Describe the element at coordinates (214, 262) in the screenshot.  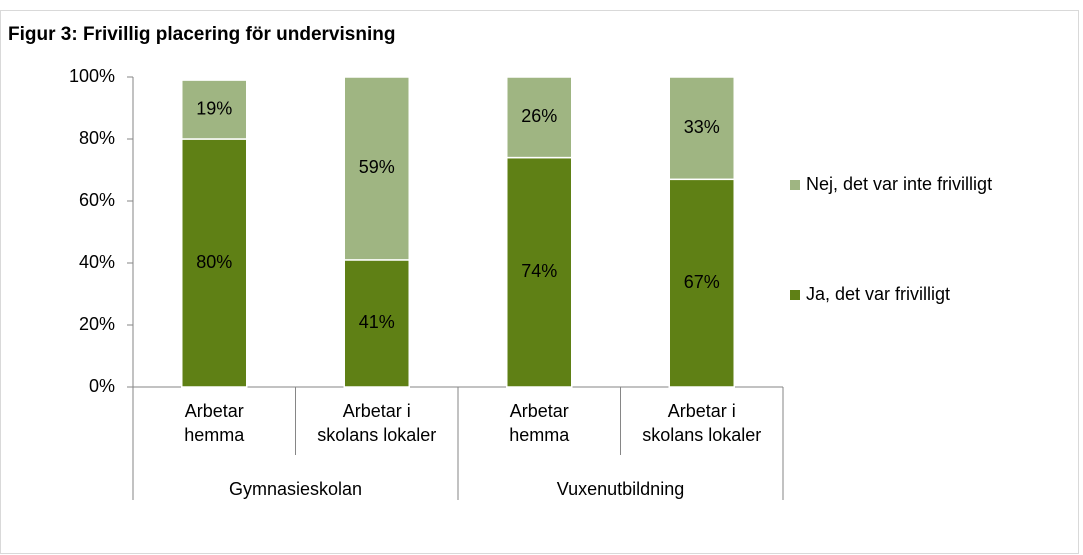
I see `data-label: 80%` at that location.